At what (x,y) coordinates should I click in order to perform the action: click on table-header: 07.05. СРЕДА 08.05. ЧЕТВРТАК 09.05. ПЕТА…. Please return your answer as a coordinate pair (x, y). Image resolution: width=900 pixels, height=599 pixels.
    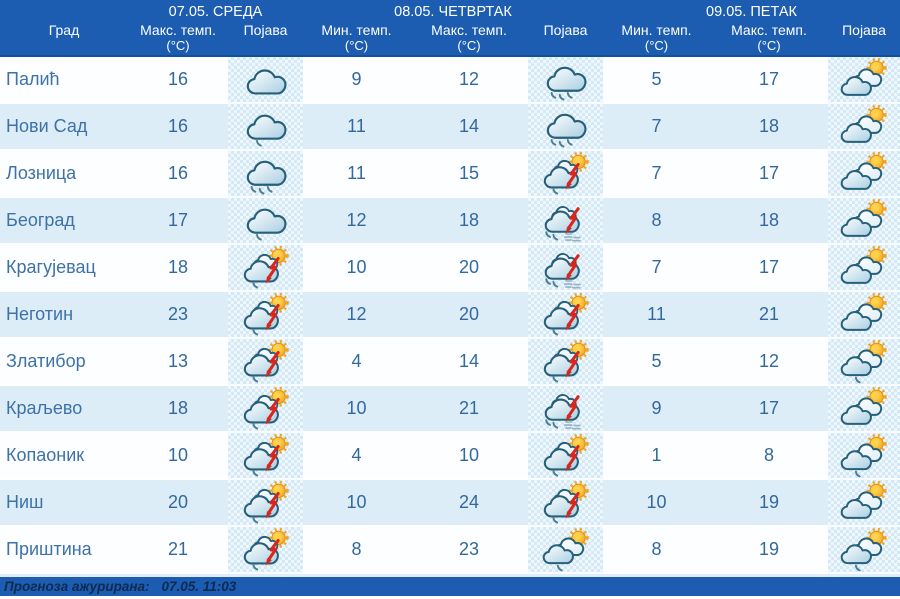
    Looking at the image, I should click on (450, 28).